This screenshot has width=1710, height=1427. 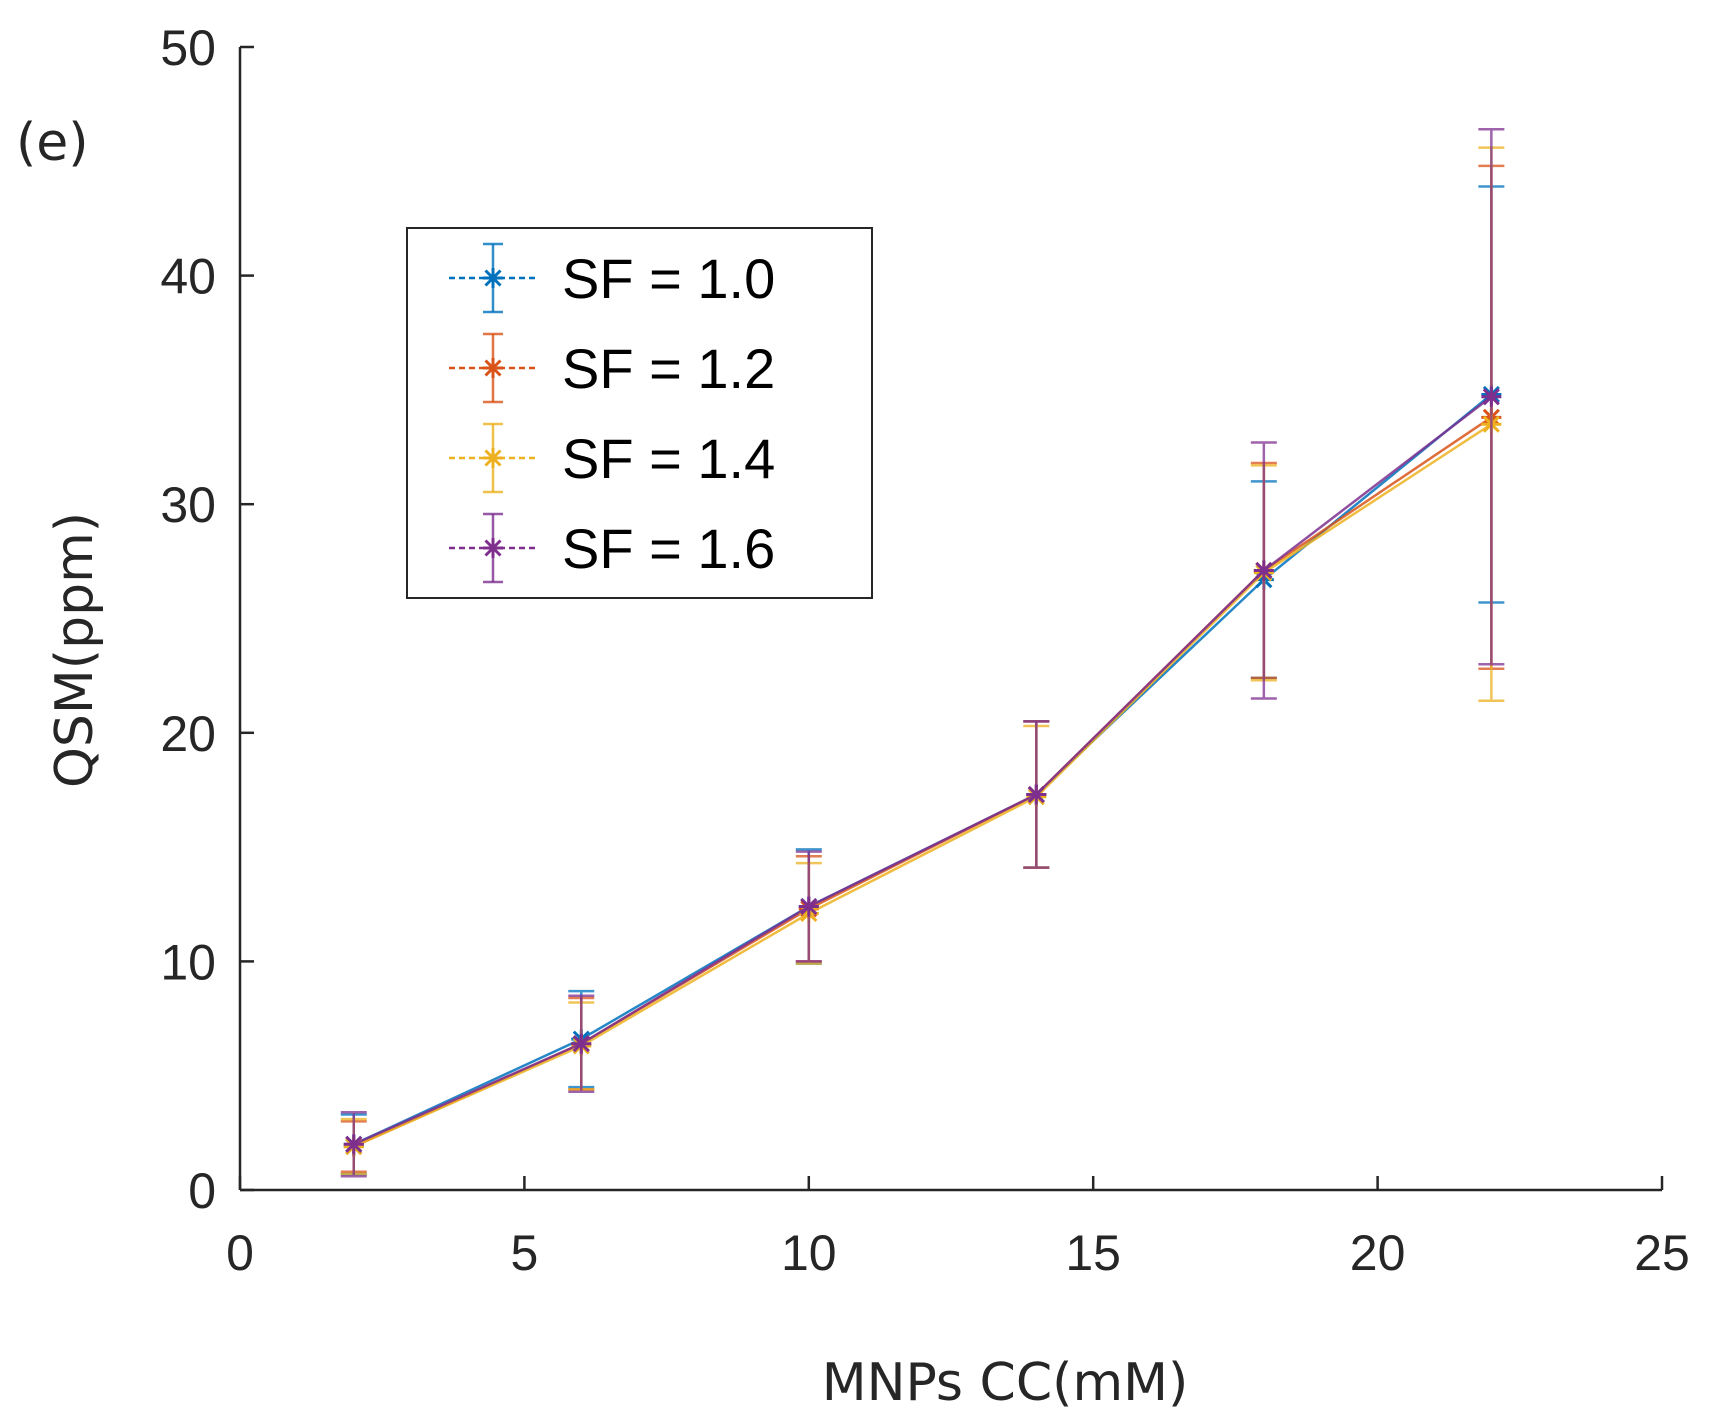 What do you see at coordinates (809, 1253) in the screenshot?
I see `x-tick-label: 10` at bounding box center [809, 1253].